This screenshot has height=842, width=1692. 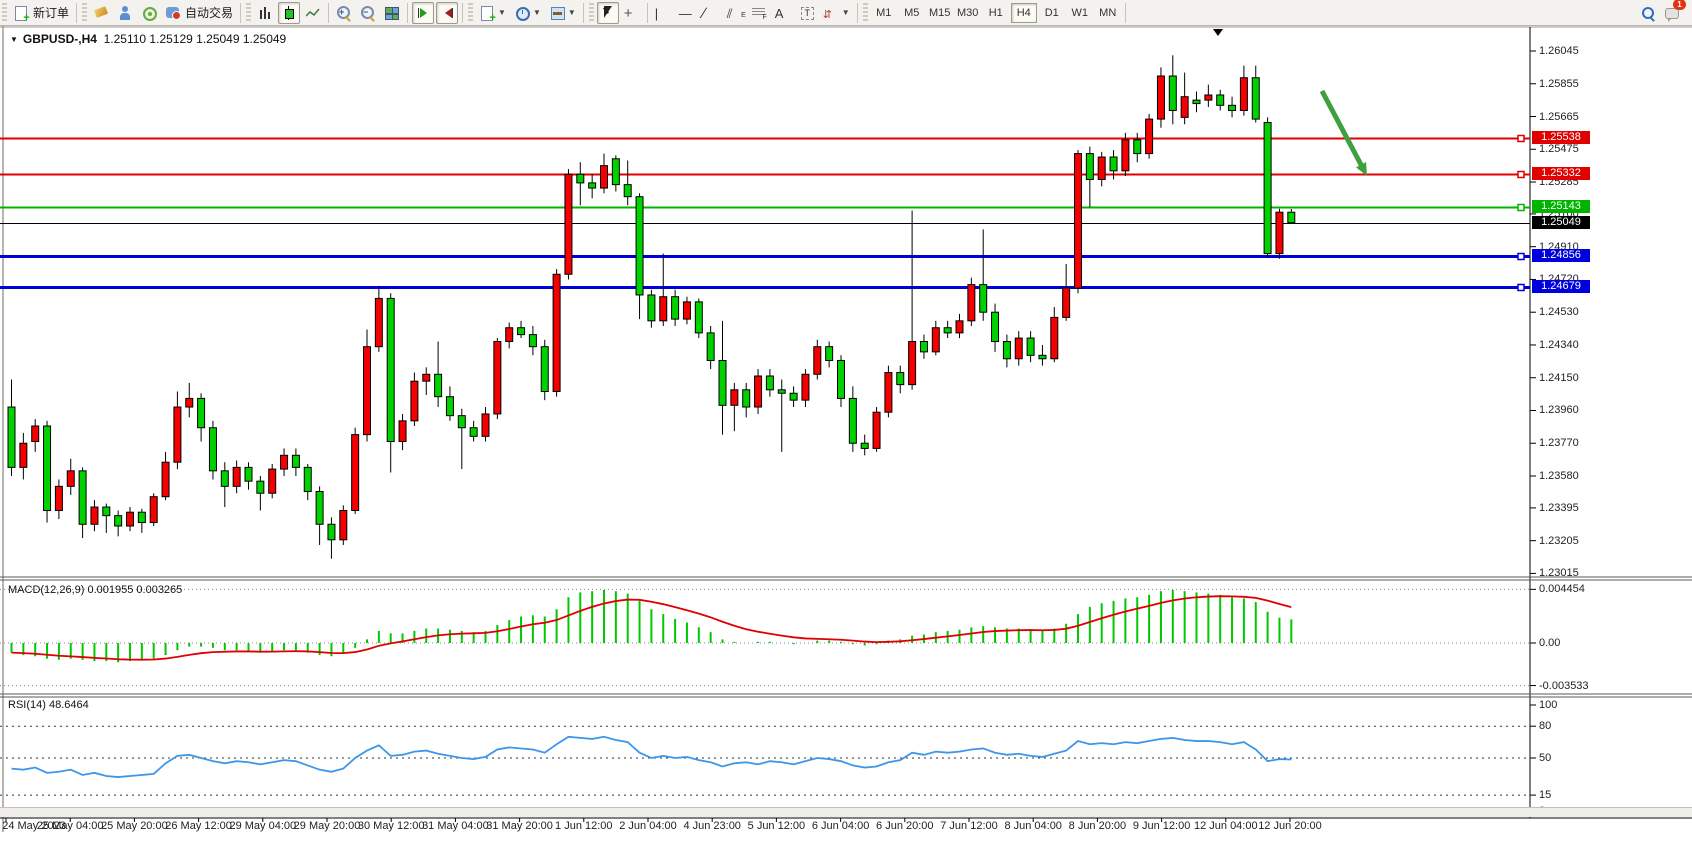 What do you see at coordinates (198, 826) in the screenshot?
I see `time-label-3: 26 May 12:00` at bounding box center [198, 826].